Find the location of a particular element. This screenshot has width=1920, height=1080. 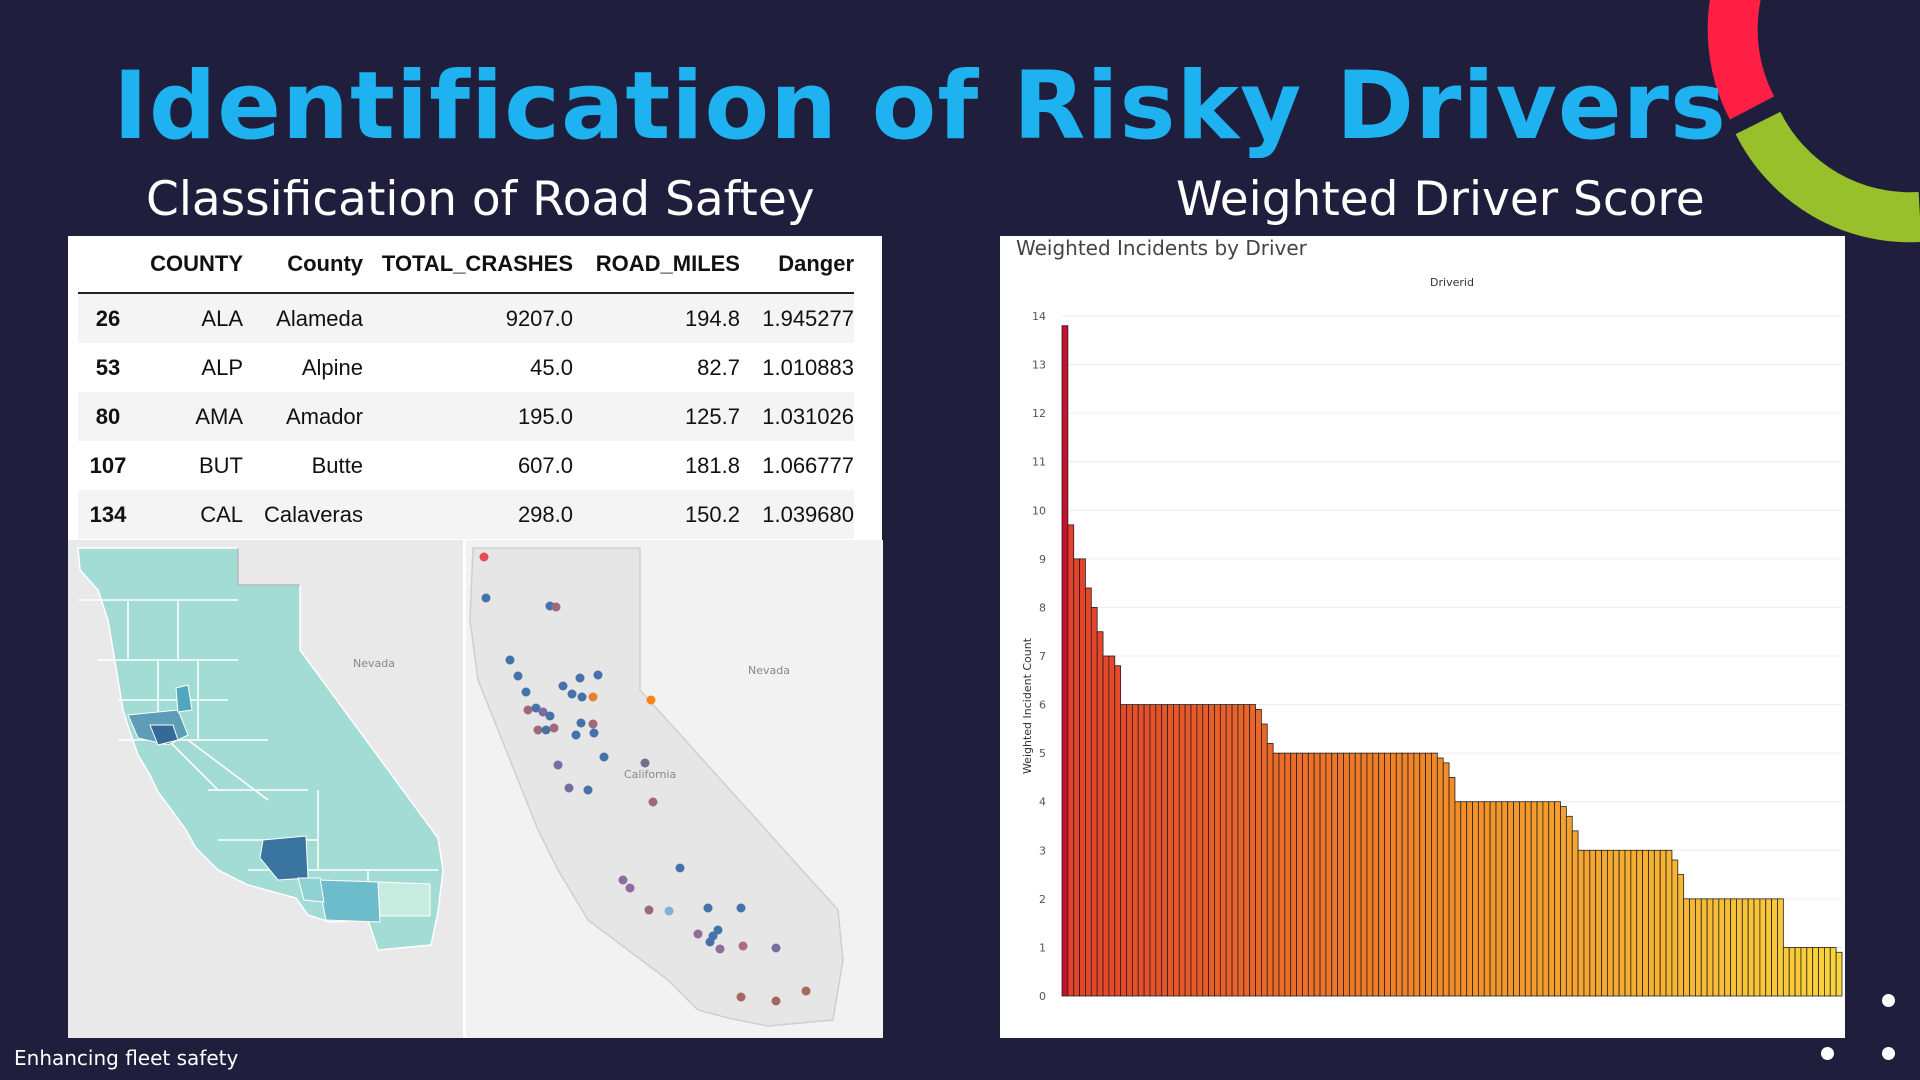

y-tick-label: 14 is located at coordinates (1039, 316).